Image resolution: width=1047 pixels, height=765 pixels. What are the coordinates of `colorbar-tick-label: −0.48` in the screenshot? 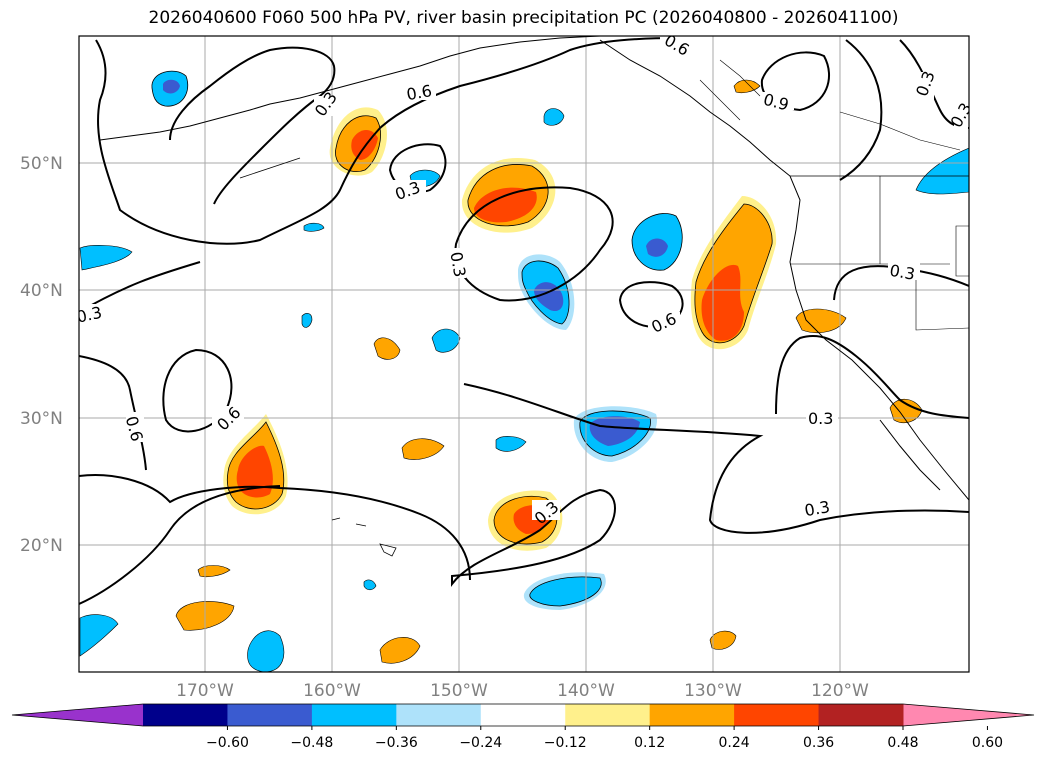 It's located at (311, 743).